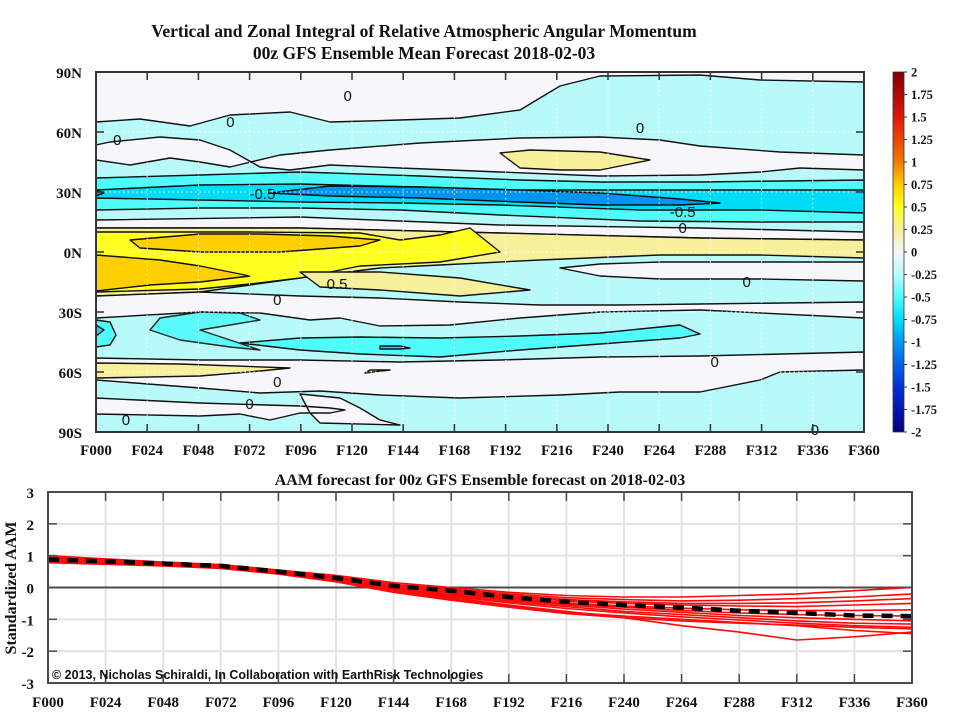  I want to click on y-tick-label: 30S, so click(70, 314).